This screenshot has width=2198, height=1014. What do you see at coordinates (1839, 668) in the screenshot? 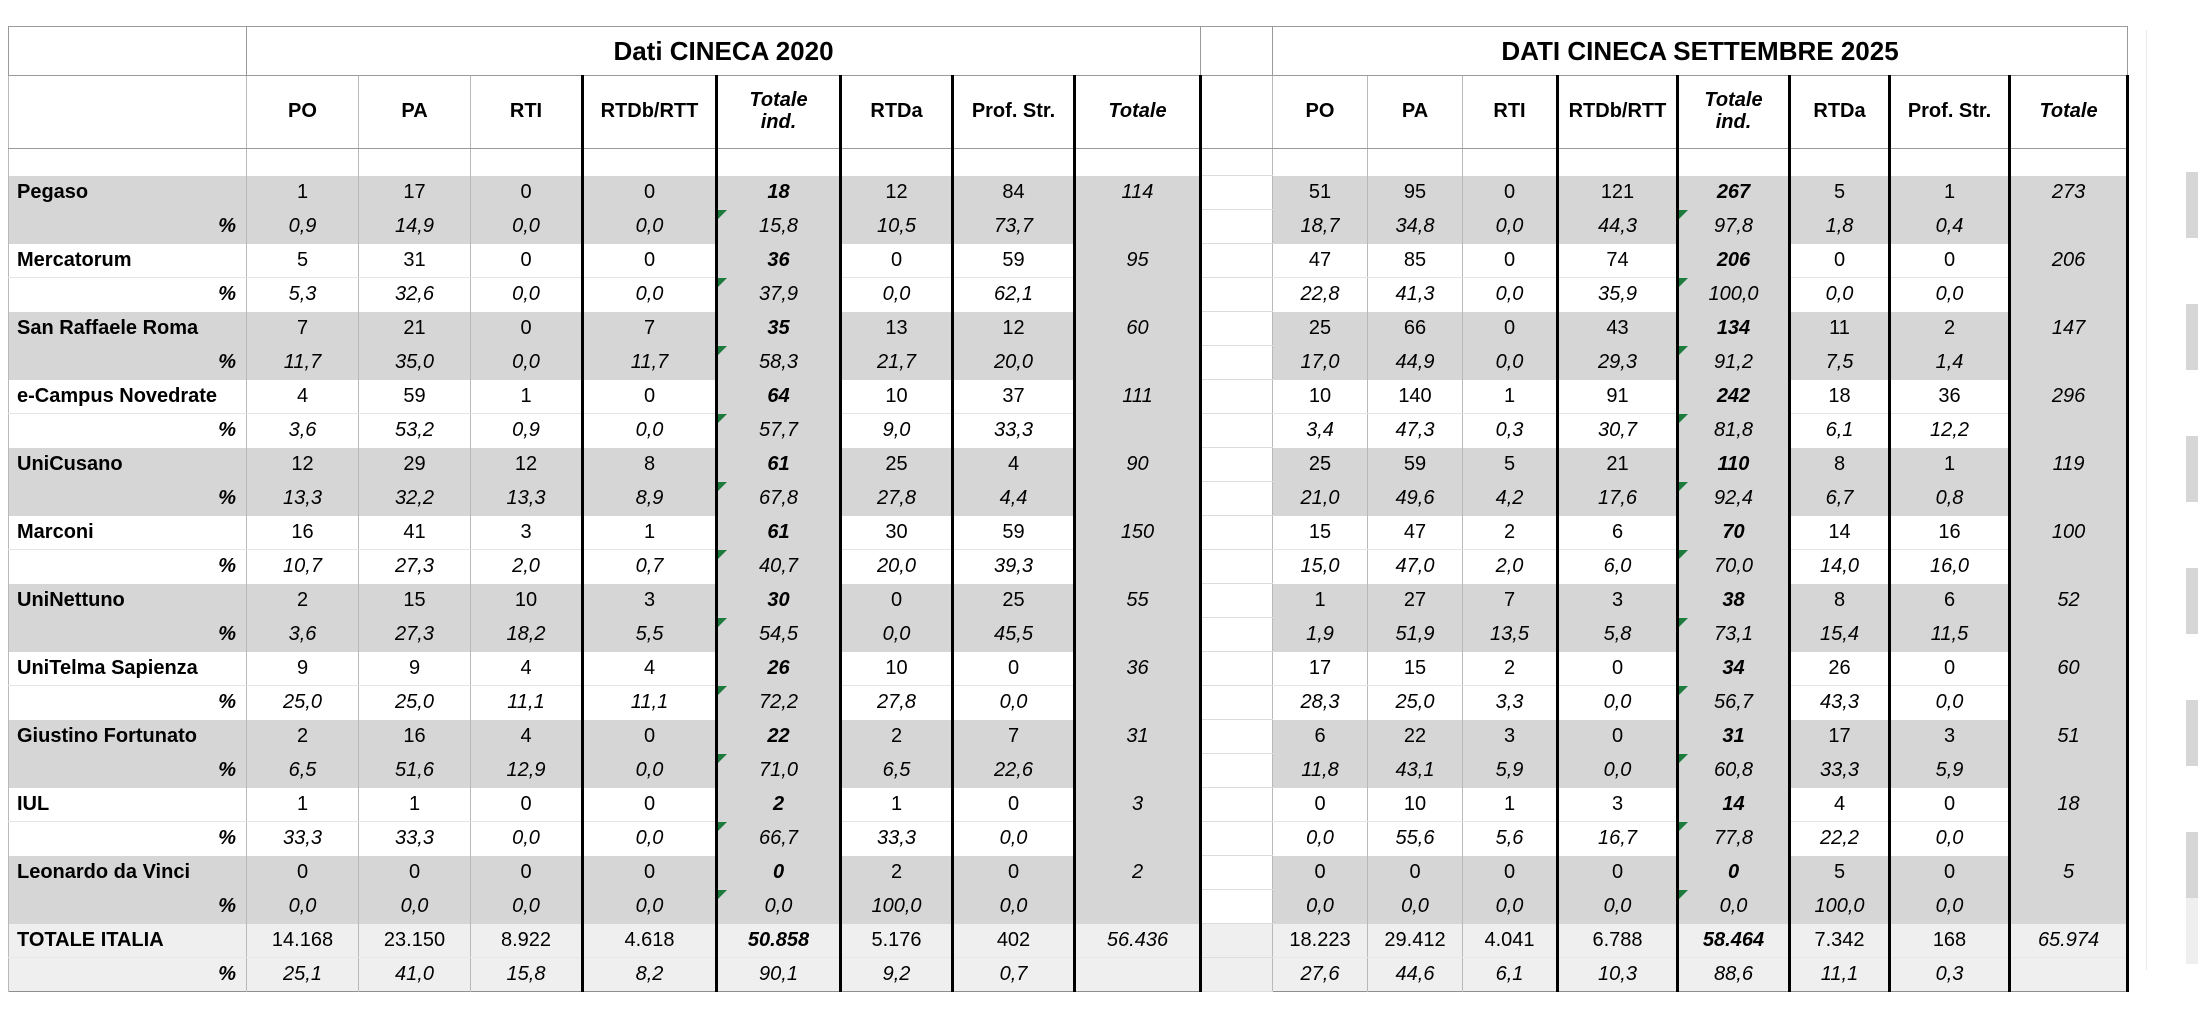
I see `cell-2025-rtda-value: 26` at bounding box center [1839, 668].